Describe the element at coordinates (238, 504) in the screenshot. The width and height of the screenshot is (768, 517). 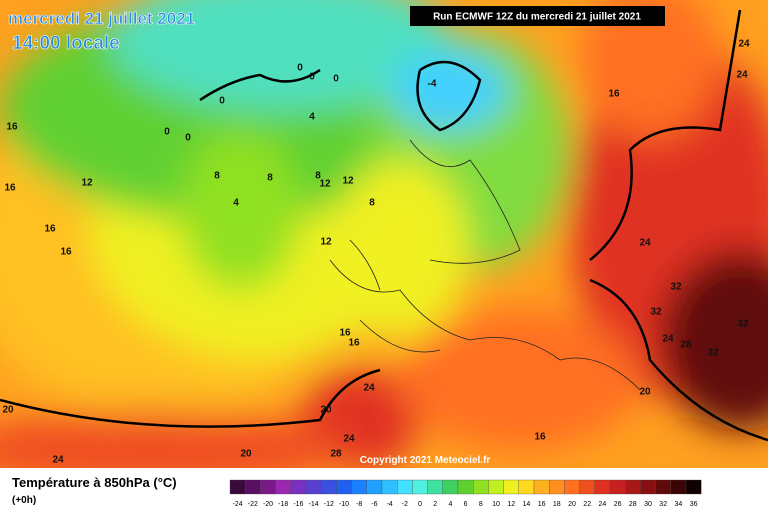
I see `scale-tick-label: -24` at that location.